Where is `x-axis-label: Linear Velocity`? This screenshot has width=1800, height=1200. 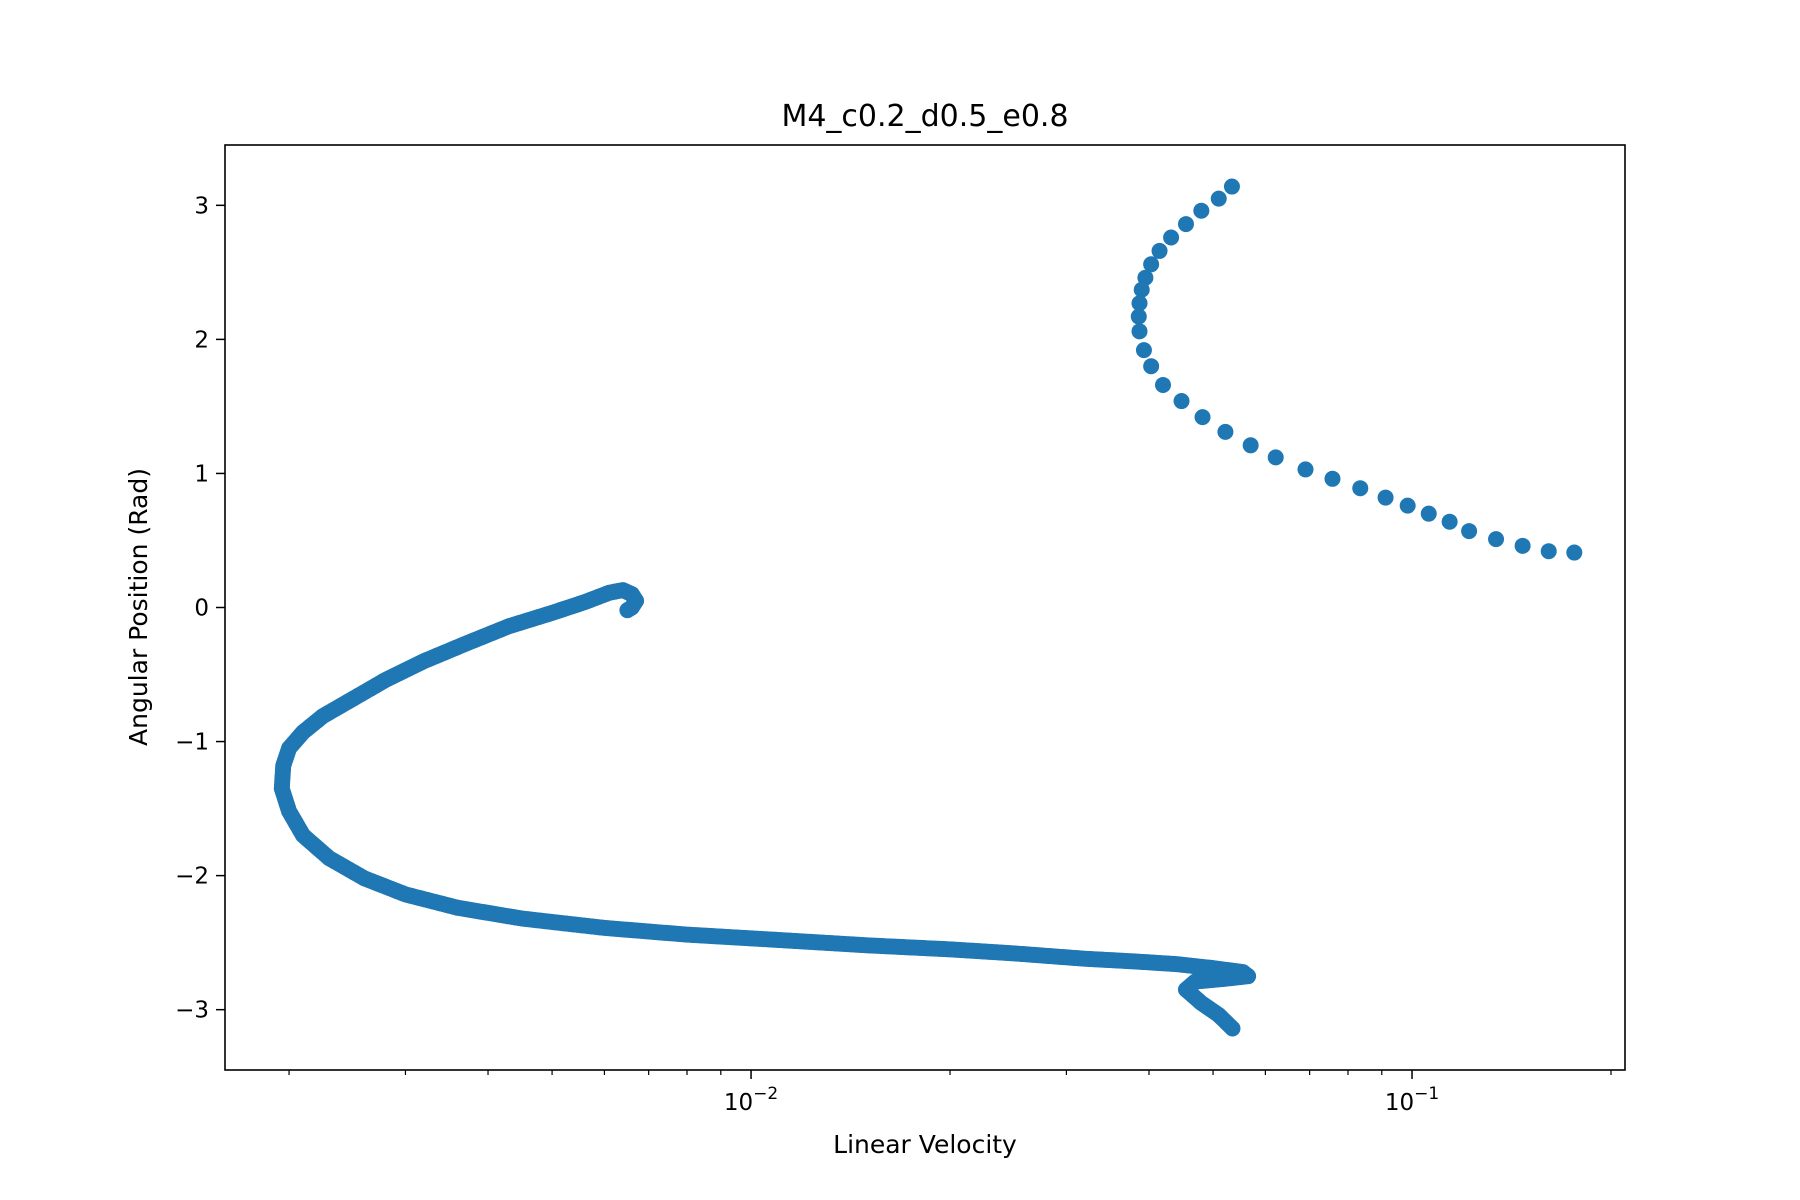
x-axis-label: Linear Velocity is located at coordinates (925, 1144).